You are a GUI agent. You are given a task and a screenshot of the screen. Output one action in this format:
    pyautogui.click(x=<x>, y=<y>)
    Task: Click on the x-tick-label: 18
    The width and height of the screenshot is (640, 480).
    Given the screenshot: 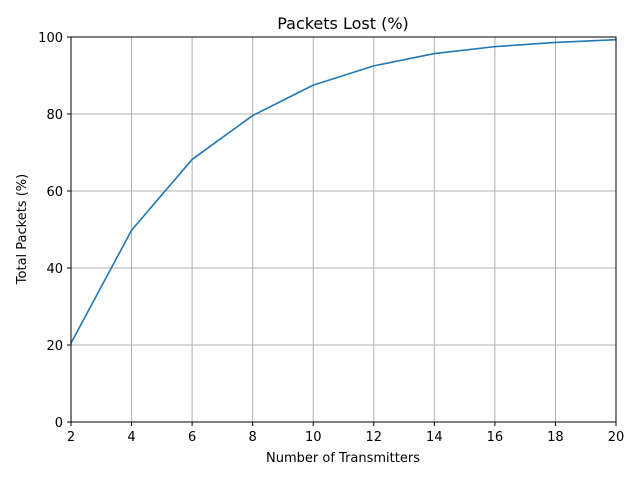 What is the action you would take?
    pyautogui.click(x=555, y=437)
    